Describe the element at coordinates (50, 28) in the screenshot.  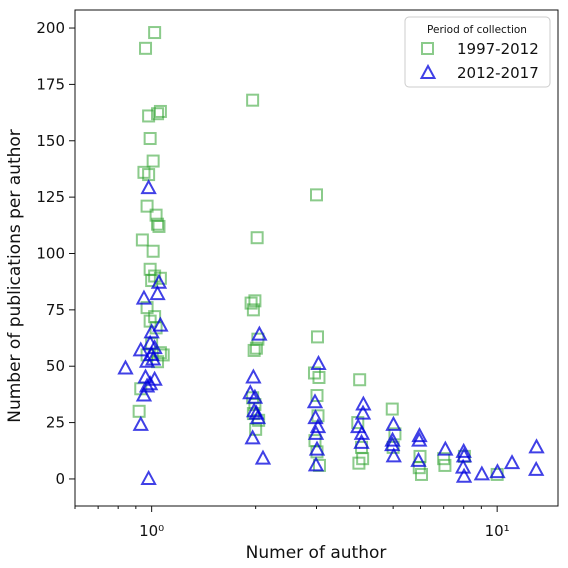
I see `y-tick-label: 200` at that location.